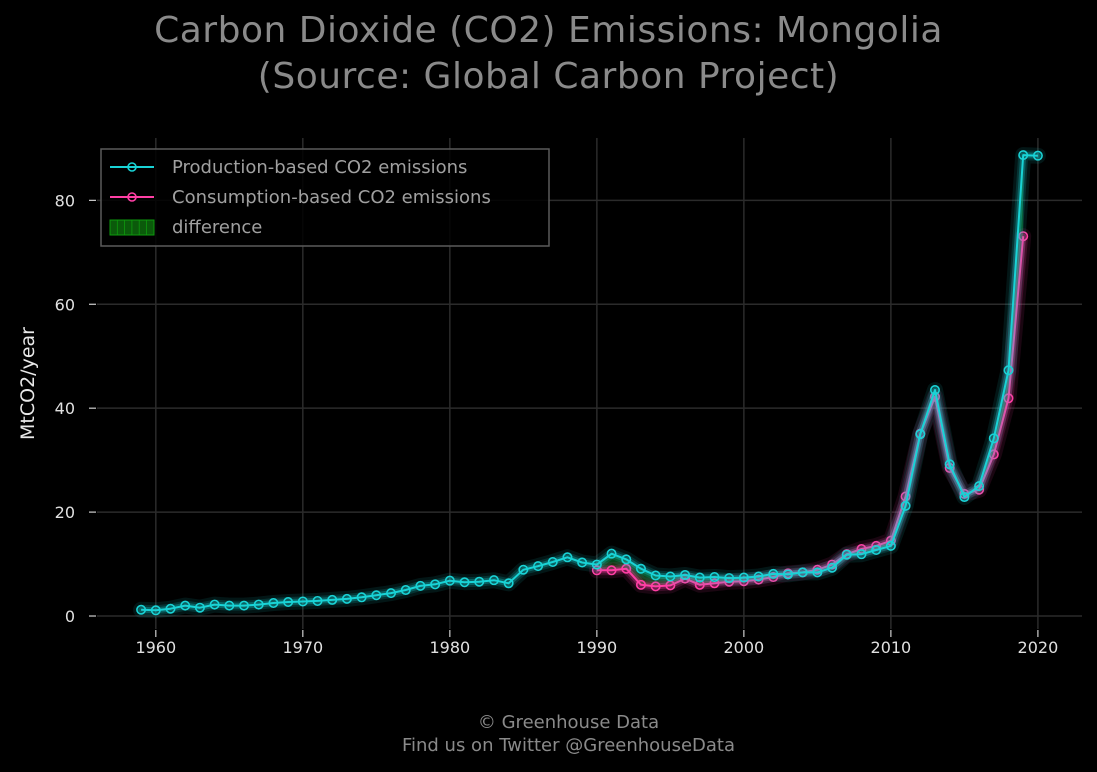 The width and height of the screenshot is (1097, 772). I want to click on y-axis-ticks: 0 20 40 60 80, so click(75, 408).